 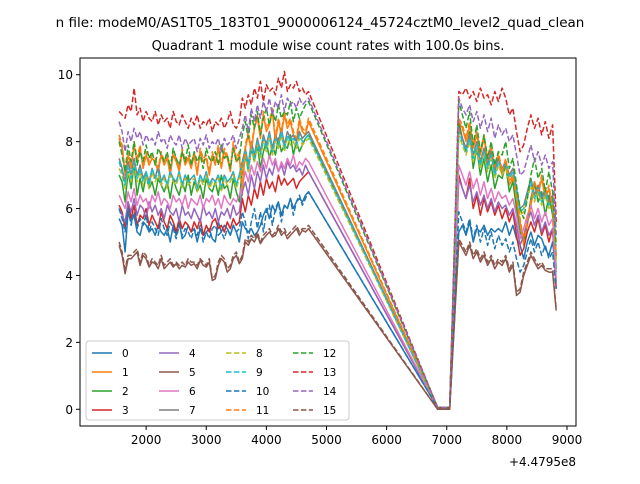 What do you see at coordinates (259, 373) in the screenshot?
I see `legend-label: 9` at bounding box center [259, 373].